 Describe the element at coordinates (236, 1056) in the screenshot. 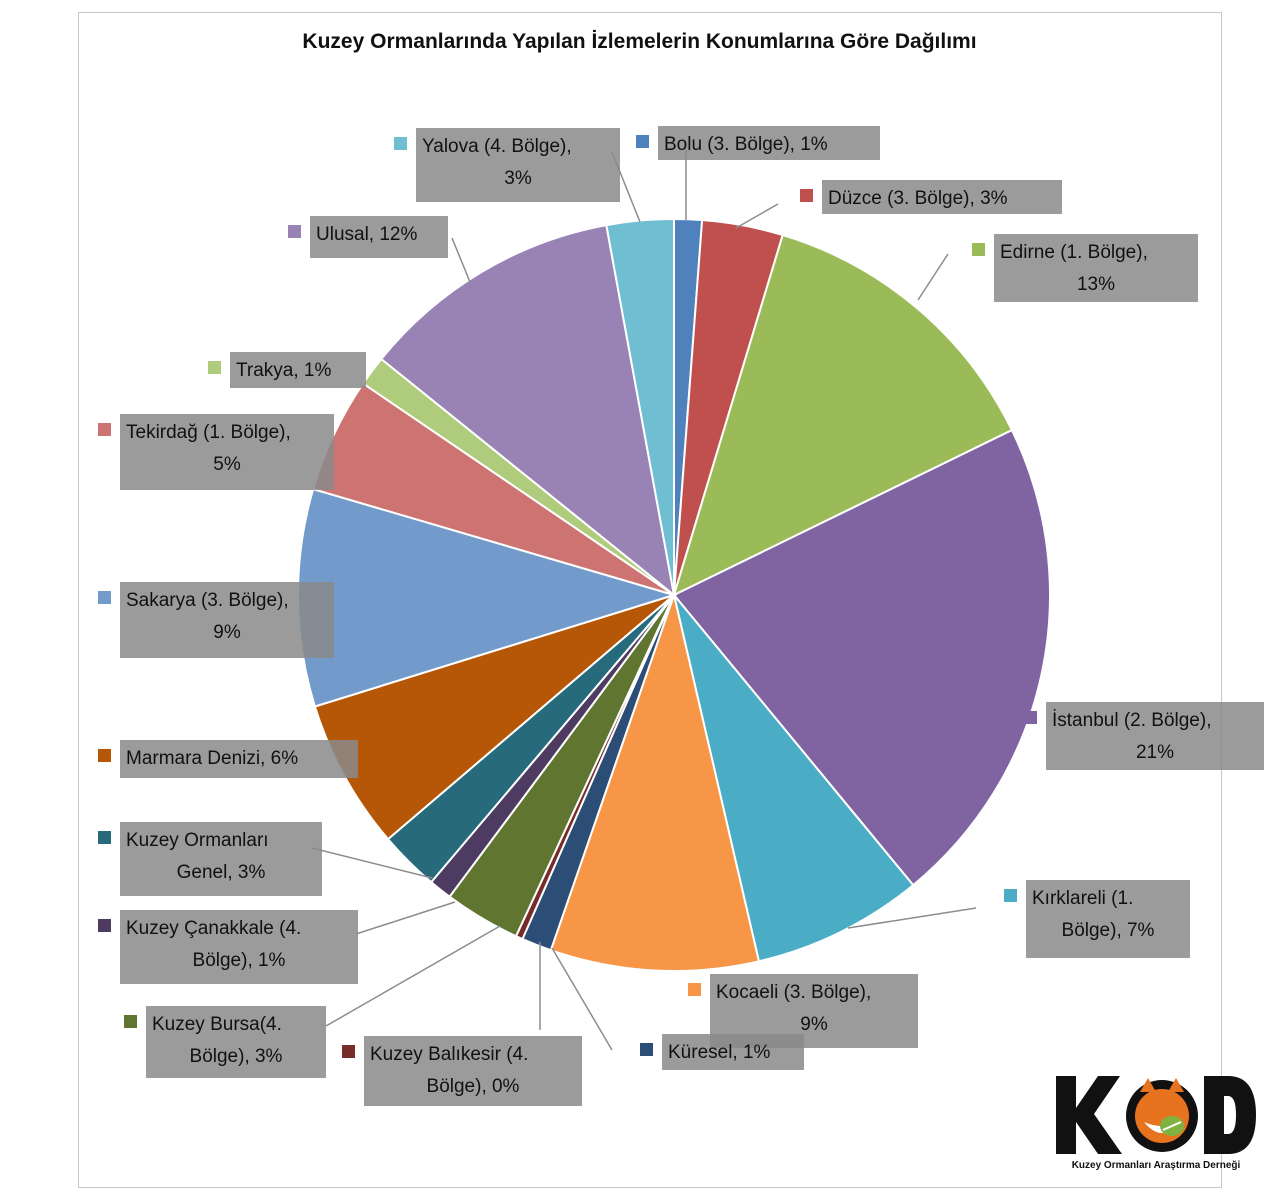

I see `data-label-text: Bölge), 3%` at that location.